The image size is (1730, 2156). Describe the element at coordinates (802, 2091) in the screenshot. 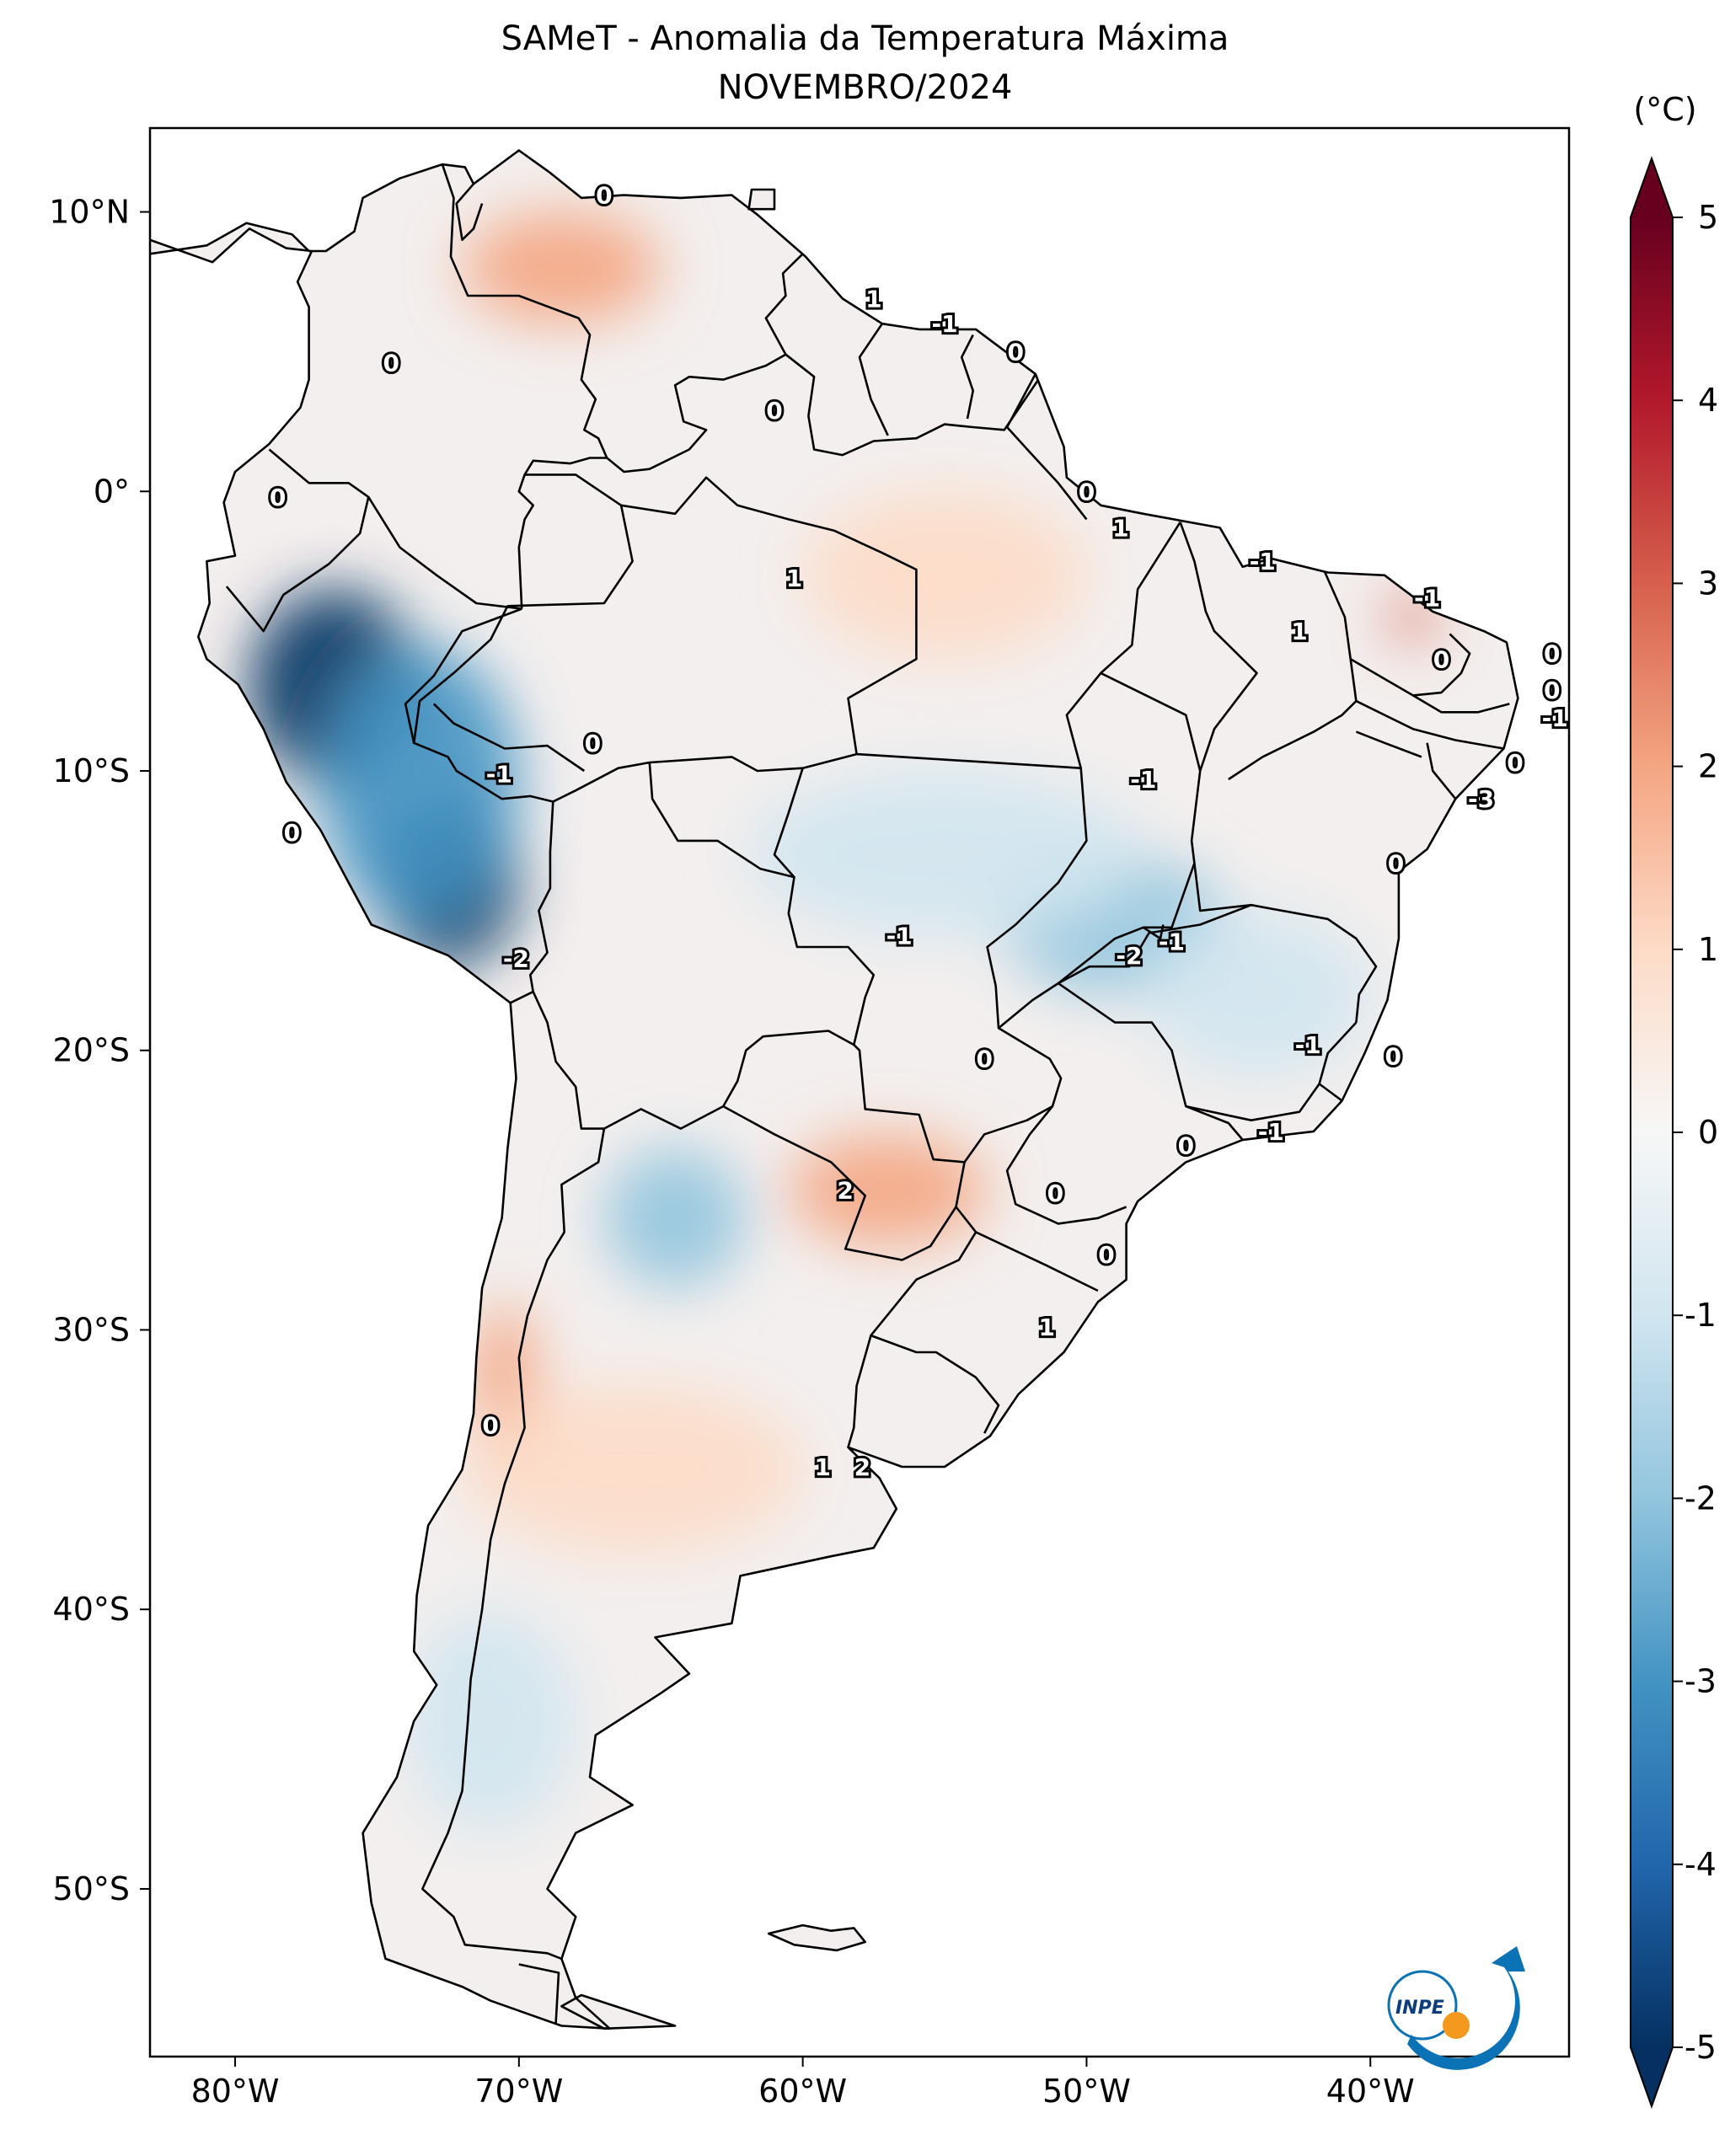

I see `lon-tick-label: 60°W` at that location.